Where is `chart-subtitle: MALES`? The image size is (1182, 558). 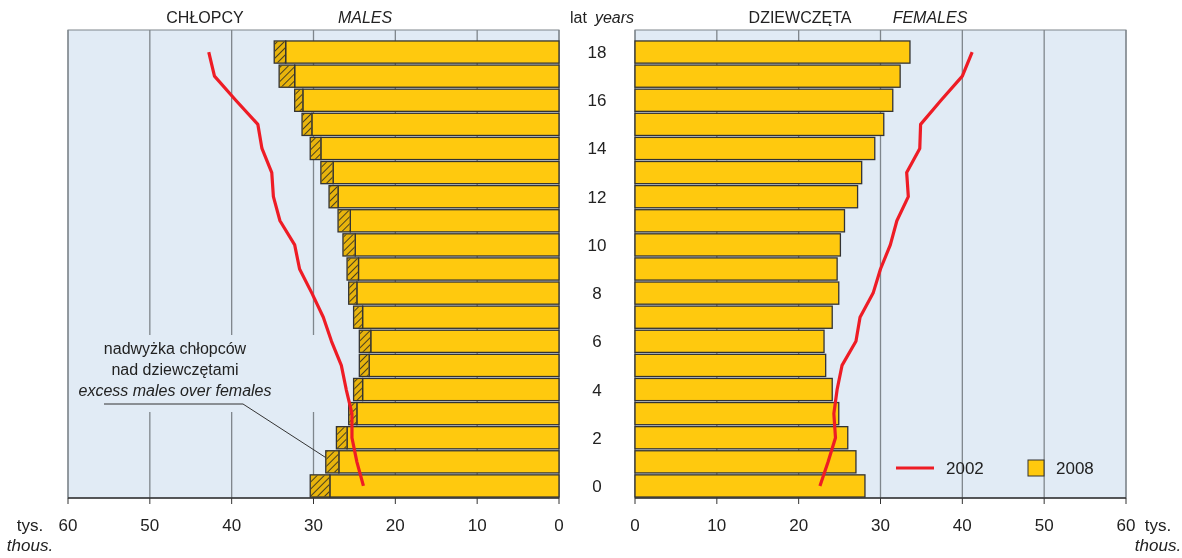
chart-subtitle: MALES is located at coordinates (365, 17).